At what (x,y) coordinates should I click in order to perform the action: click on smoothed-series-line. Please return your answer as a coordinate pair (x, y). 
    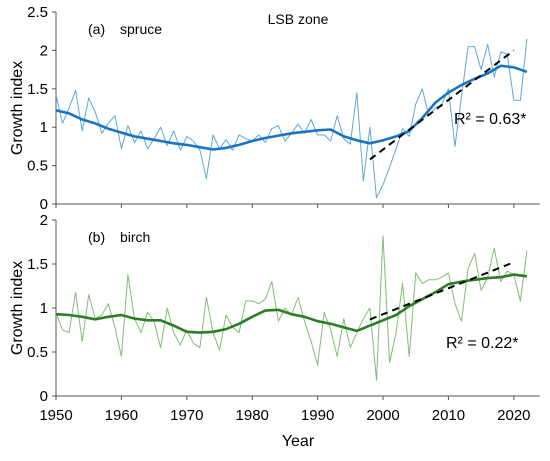
    Looking at the image, I should click on (291, 303).